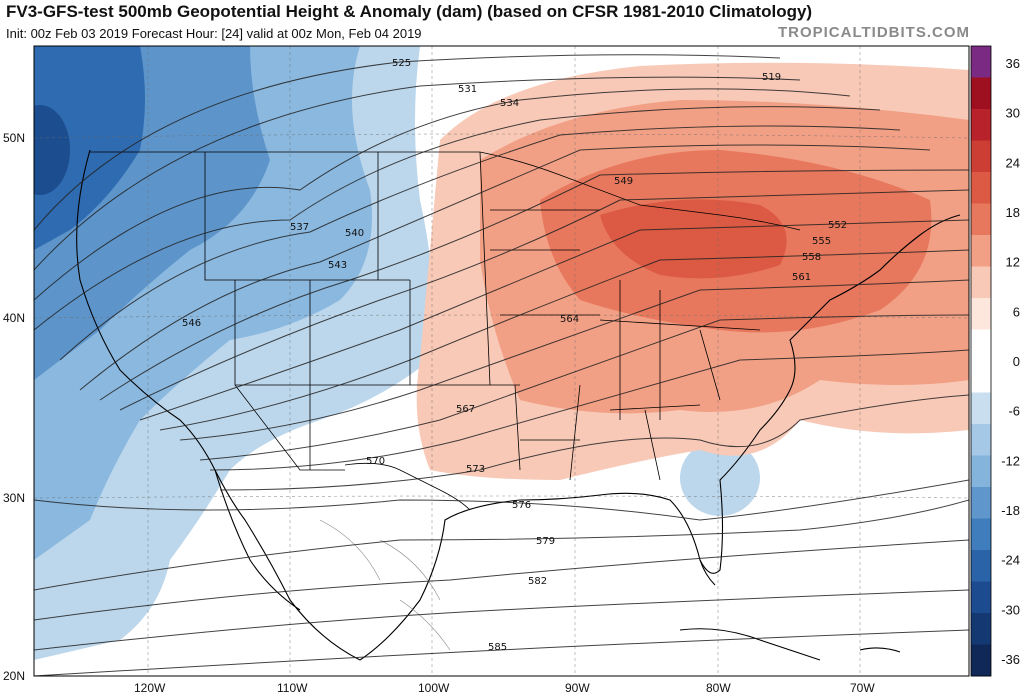 Image resolution: width=1024 pixels, height=696 pixels. What do you see at coordinates (1010, 609) in the screenshot?
I see `colorbar-label: -30` at bounding box center [1010, 609].